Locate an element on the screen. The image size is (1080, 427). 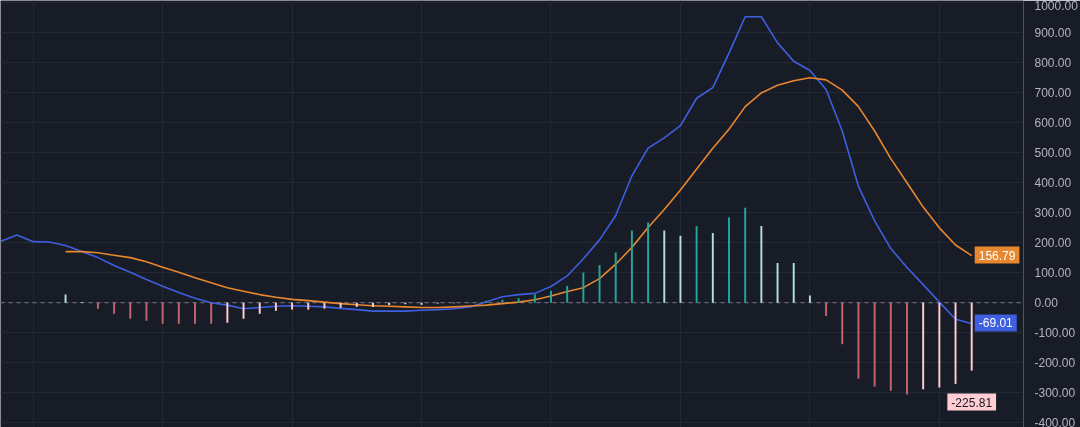
y-tick-label: 100.00 is located at coordinates (1053, 273).